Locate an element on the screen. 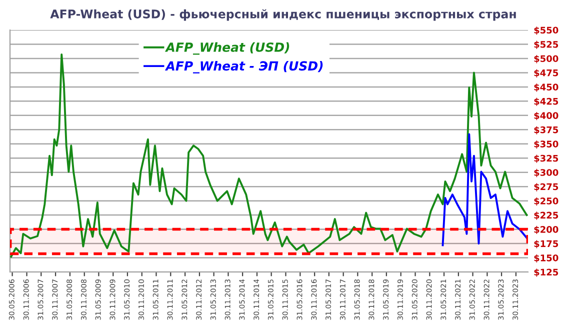  y-tick-label: $500 is located at coordinates (546, 59).